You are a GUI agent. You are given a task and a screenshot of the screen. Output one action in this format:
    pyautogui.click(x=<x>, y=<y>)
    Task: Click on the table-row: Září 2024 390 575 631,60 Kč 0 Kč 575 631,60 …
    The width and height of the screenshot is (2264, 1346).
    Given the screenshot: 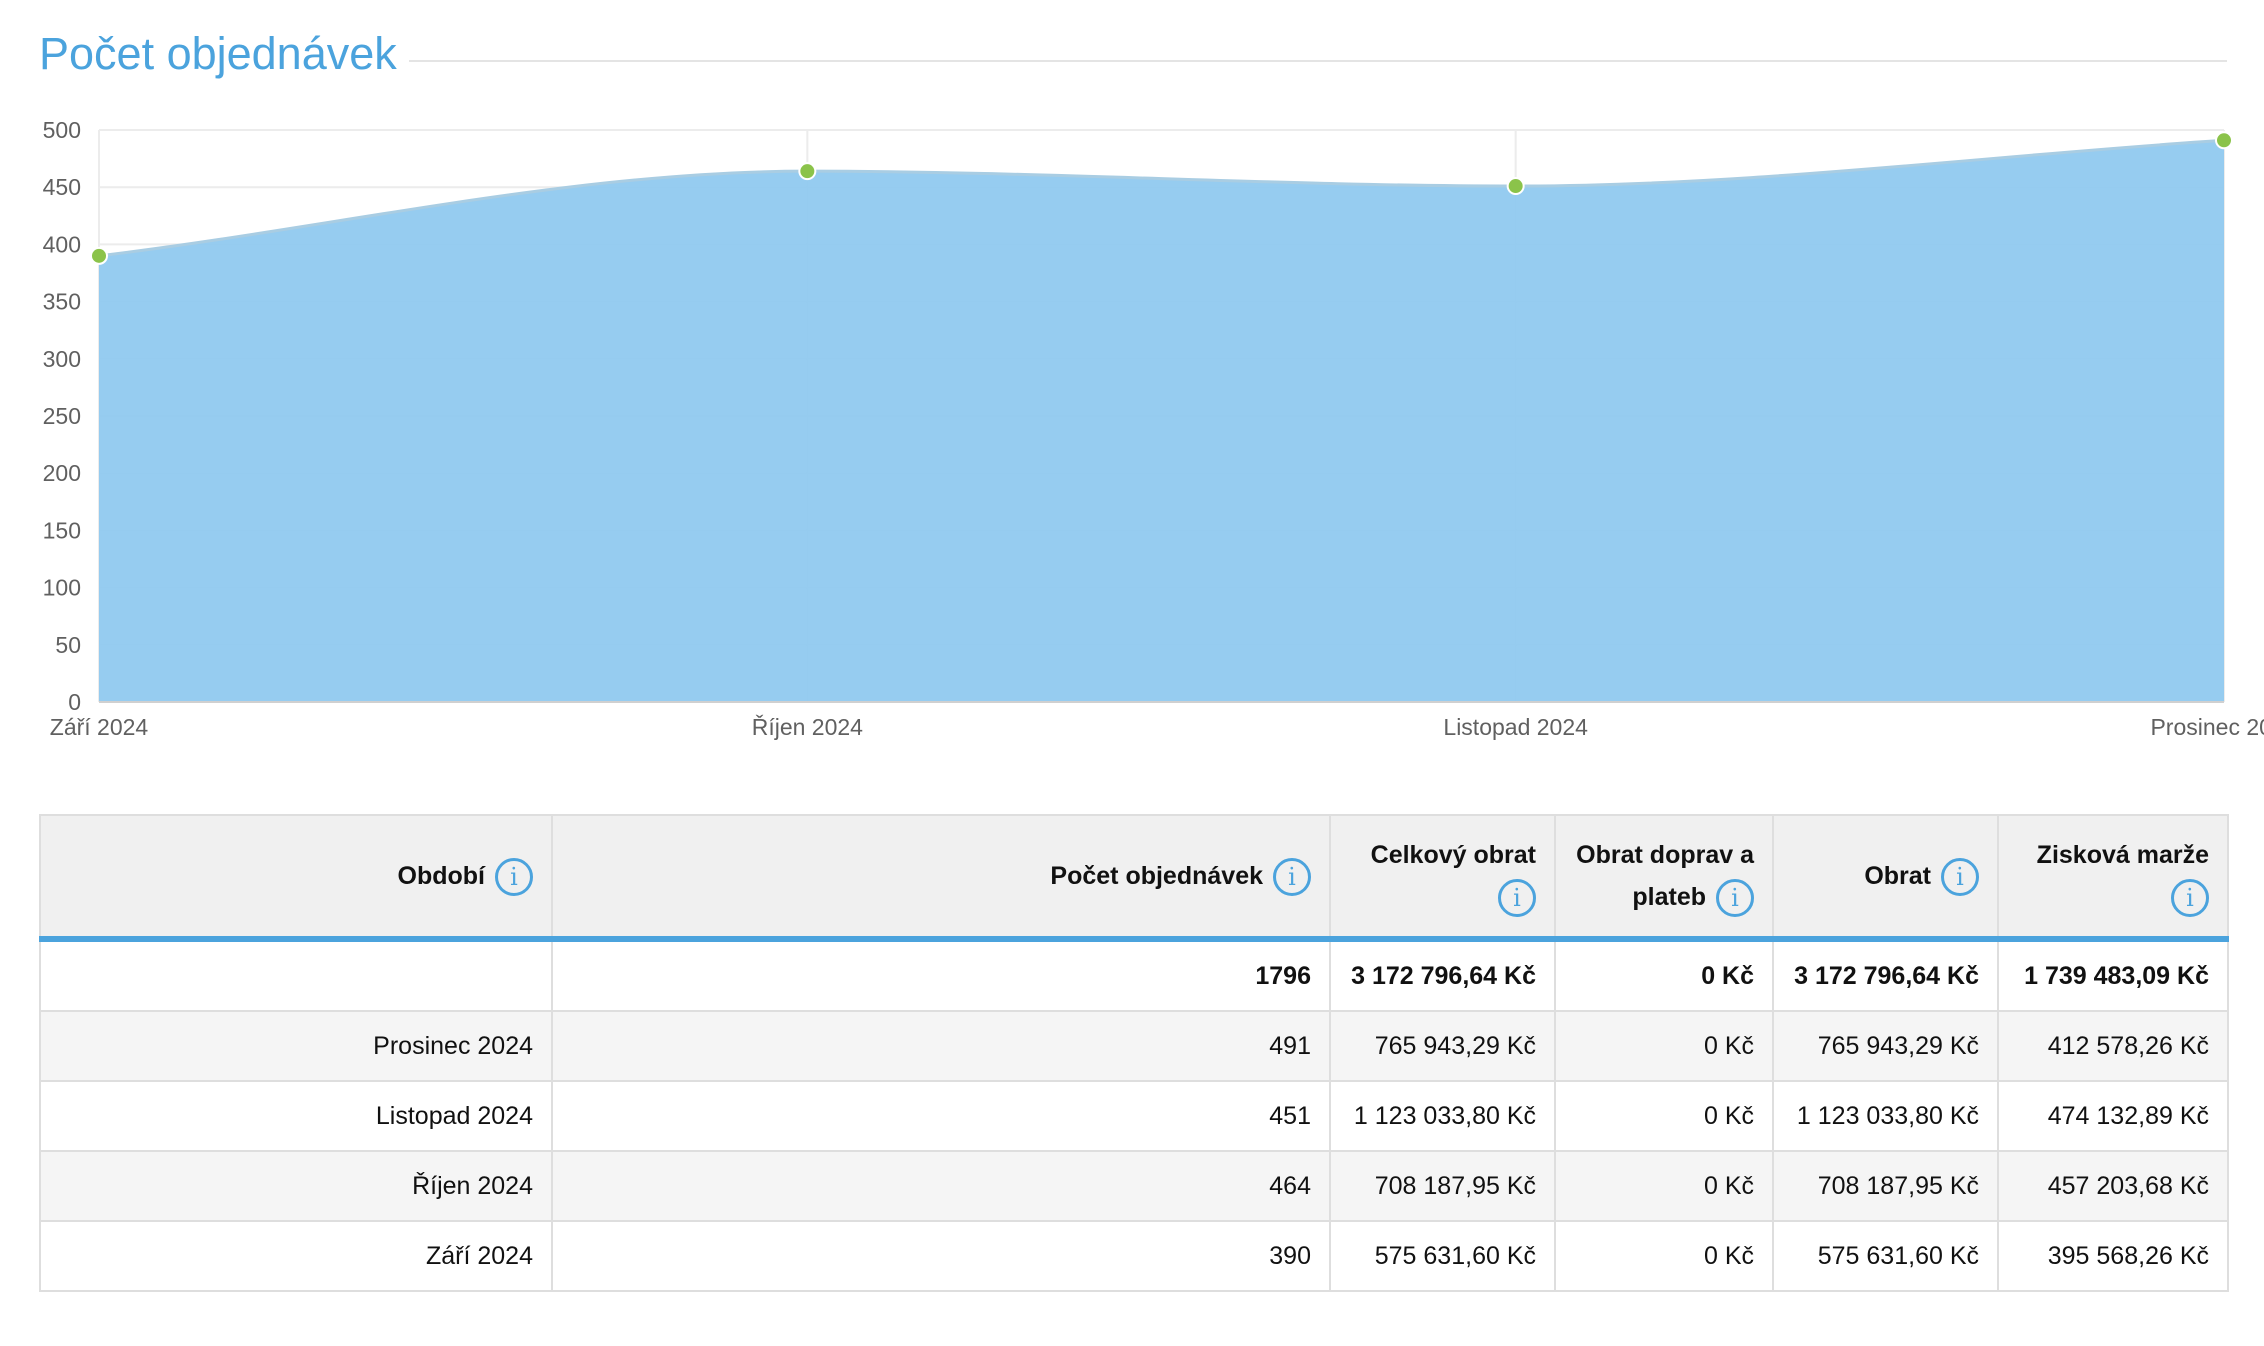 What is the action you would take?
    pyautogui.click(x=1134, y=1256)
    